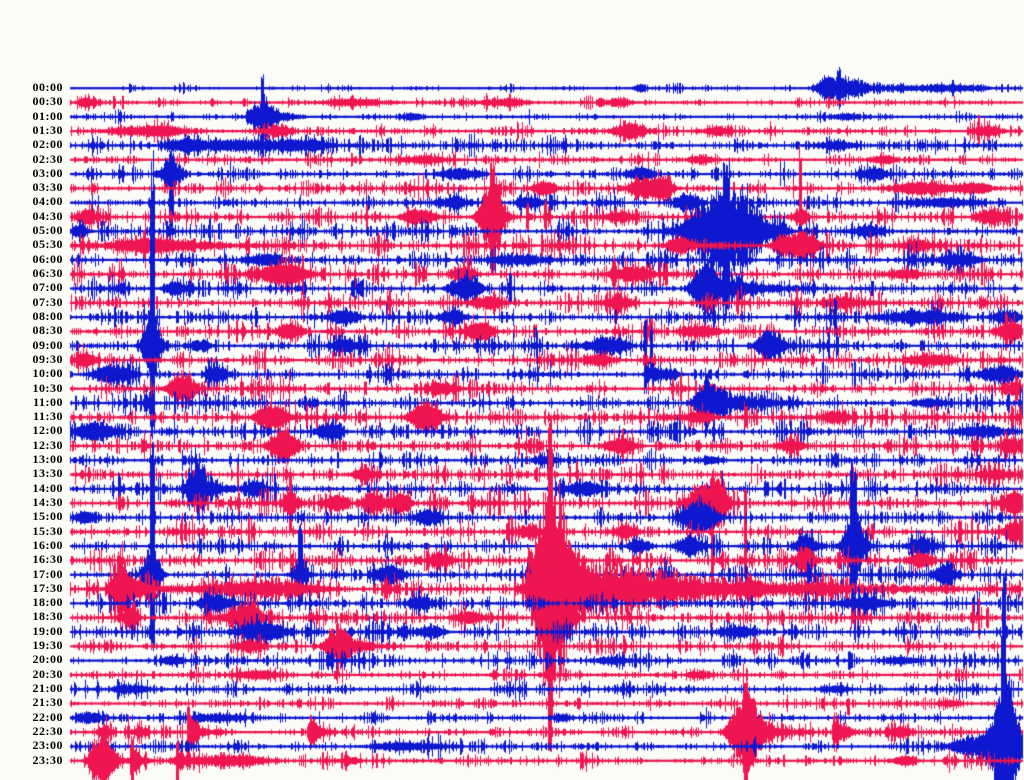 The image size is (1024, 780). Describe the element at coordinates (47, 187) in the screenshot. I see `time-label: 03:30` at that location.